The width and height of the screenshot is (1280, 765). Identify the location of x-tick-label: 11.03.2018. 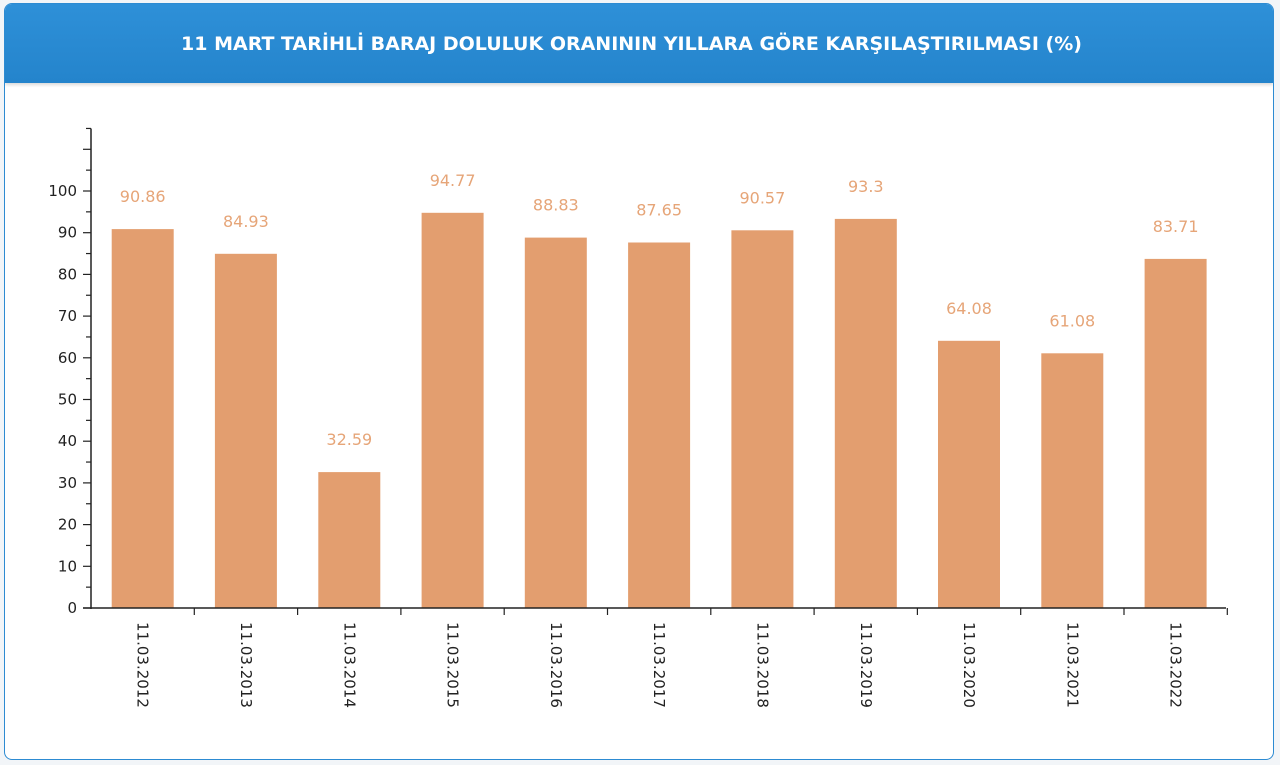
(762, 665).